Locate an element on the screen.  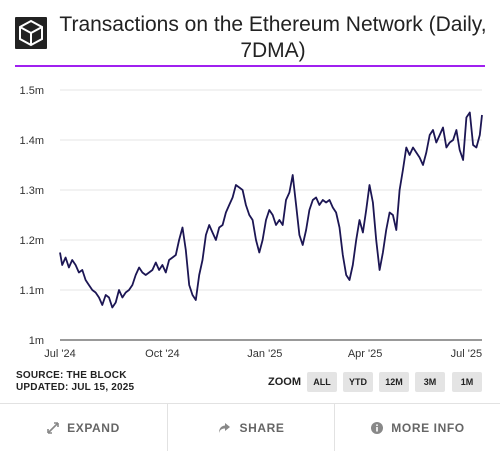
zoom-3m-button: 3M is located at coordinates (430, 382).